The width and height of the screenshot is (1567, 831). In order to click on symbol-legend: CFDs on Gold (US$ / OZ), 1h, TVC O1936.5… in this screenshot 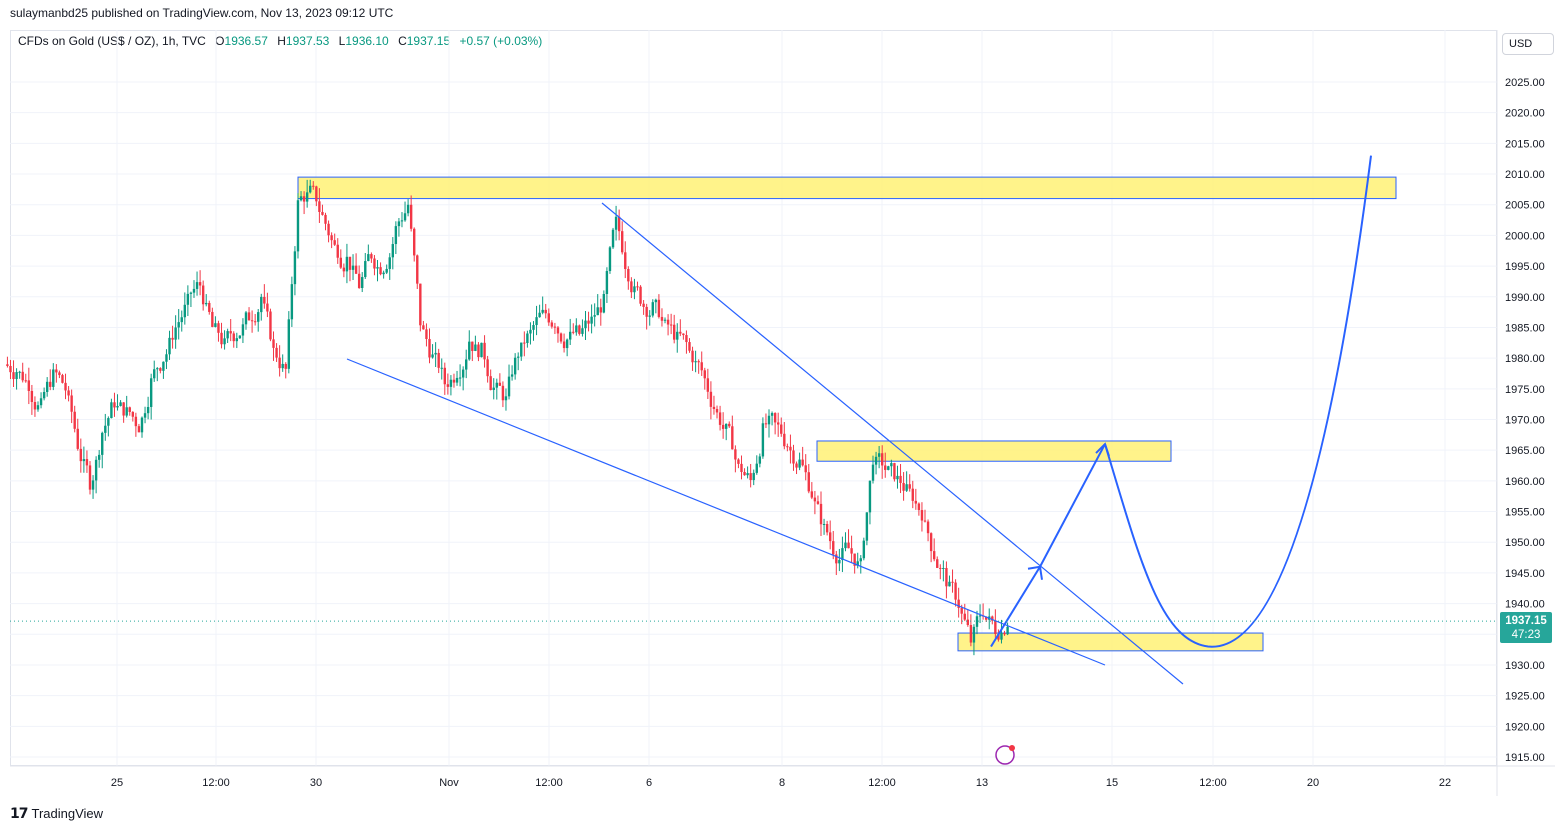, I will do `click(280, 41)`.